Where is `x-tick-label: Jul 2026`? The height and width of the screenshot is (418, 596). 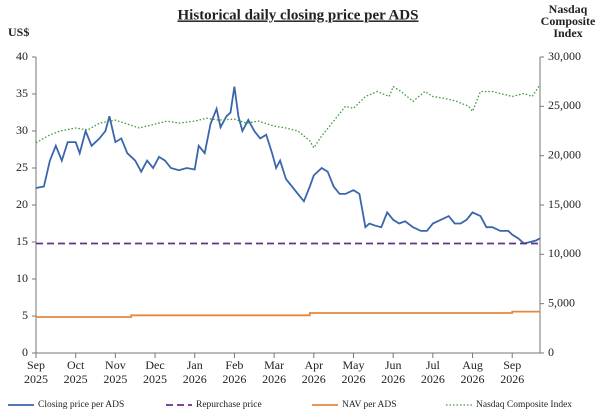
x-tick-label: Jul 2026 is located at coordinates (433, 372).